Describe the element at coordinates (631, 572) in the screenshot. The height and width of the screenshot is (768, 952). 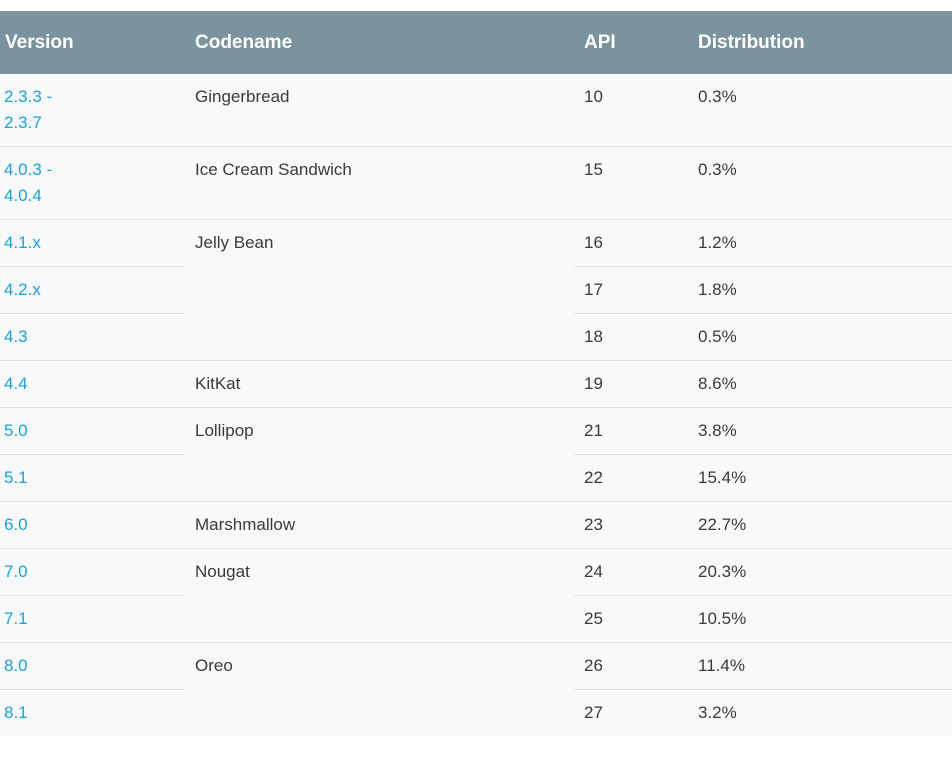
I see `api-cell: 24` at that location.